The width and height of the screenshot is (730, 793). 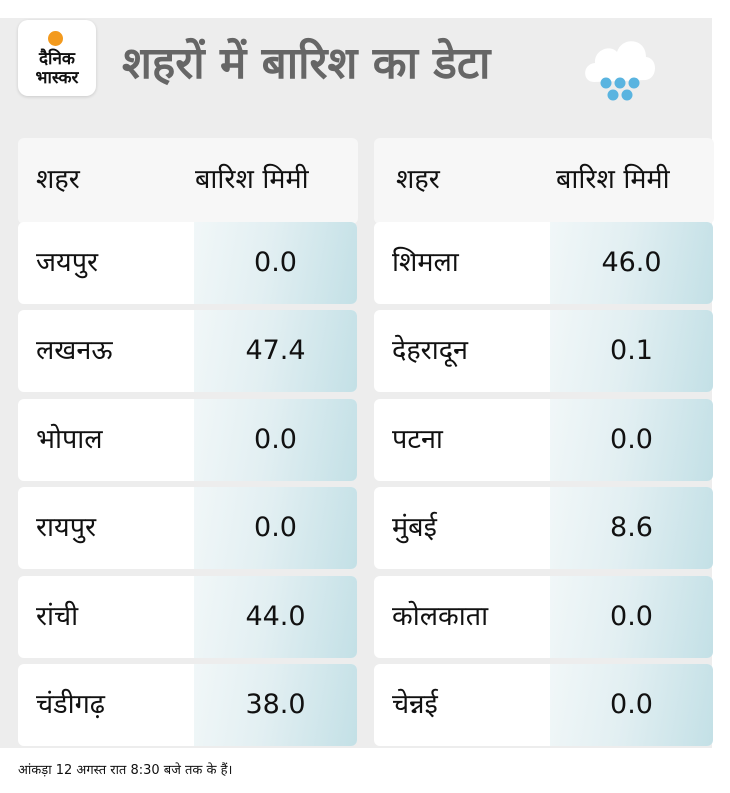 I want to click on city-name: लखनऊ, so click(x=74, y=350).